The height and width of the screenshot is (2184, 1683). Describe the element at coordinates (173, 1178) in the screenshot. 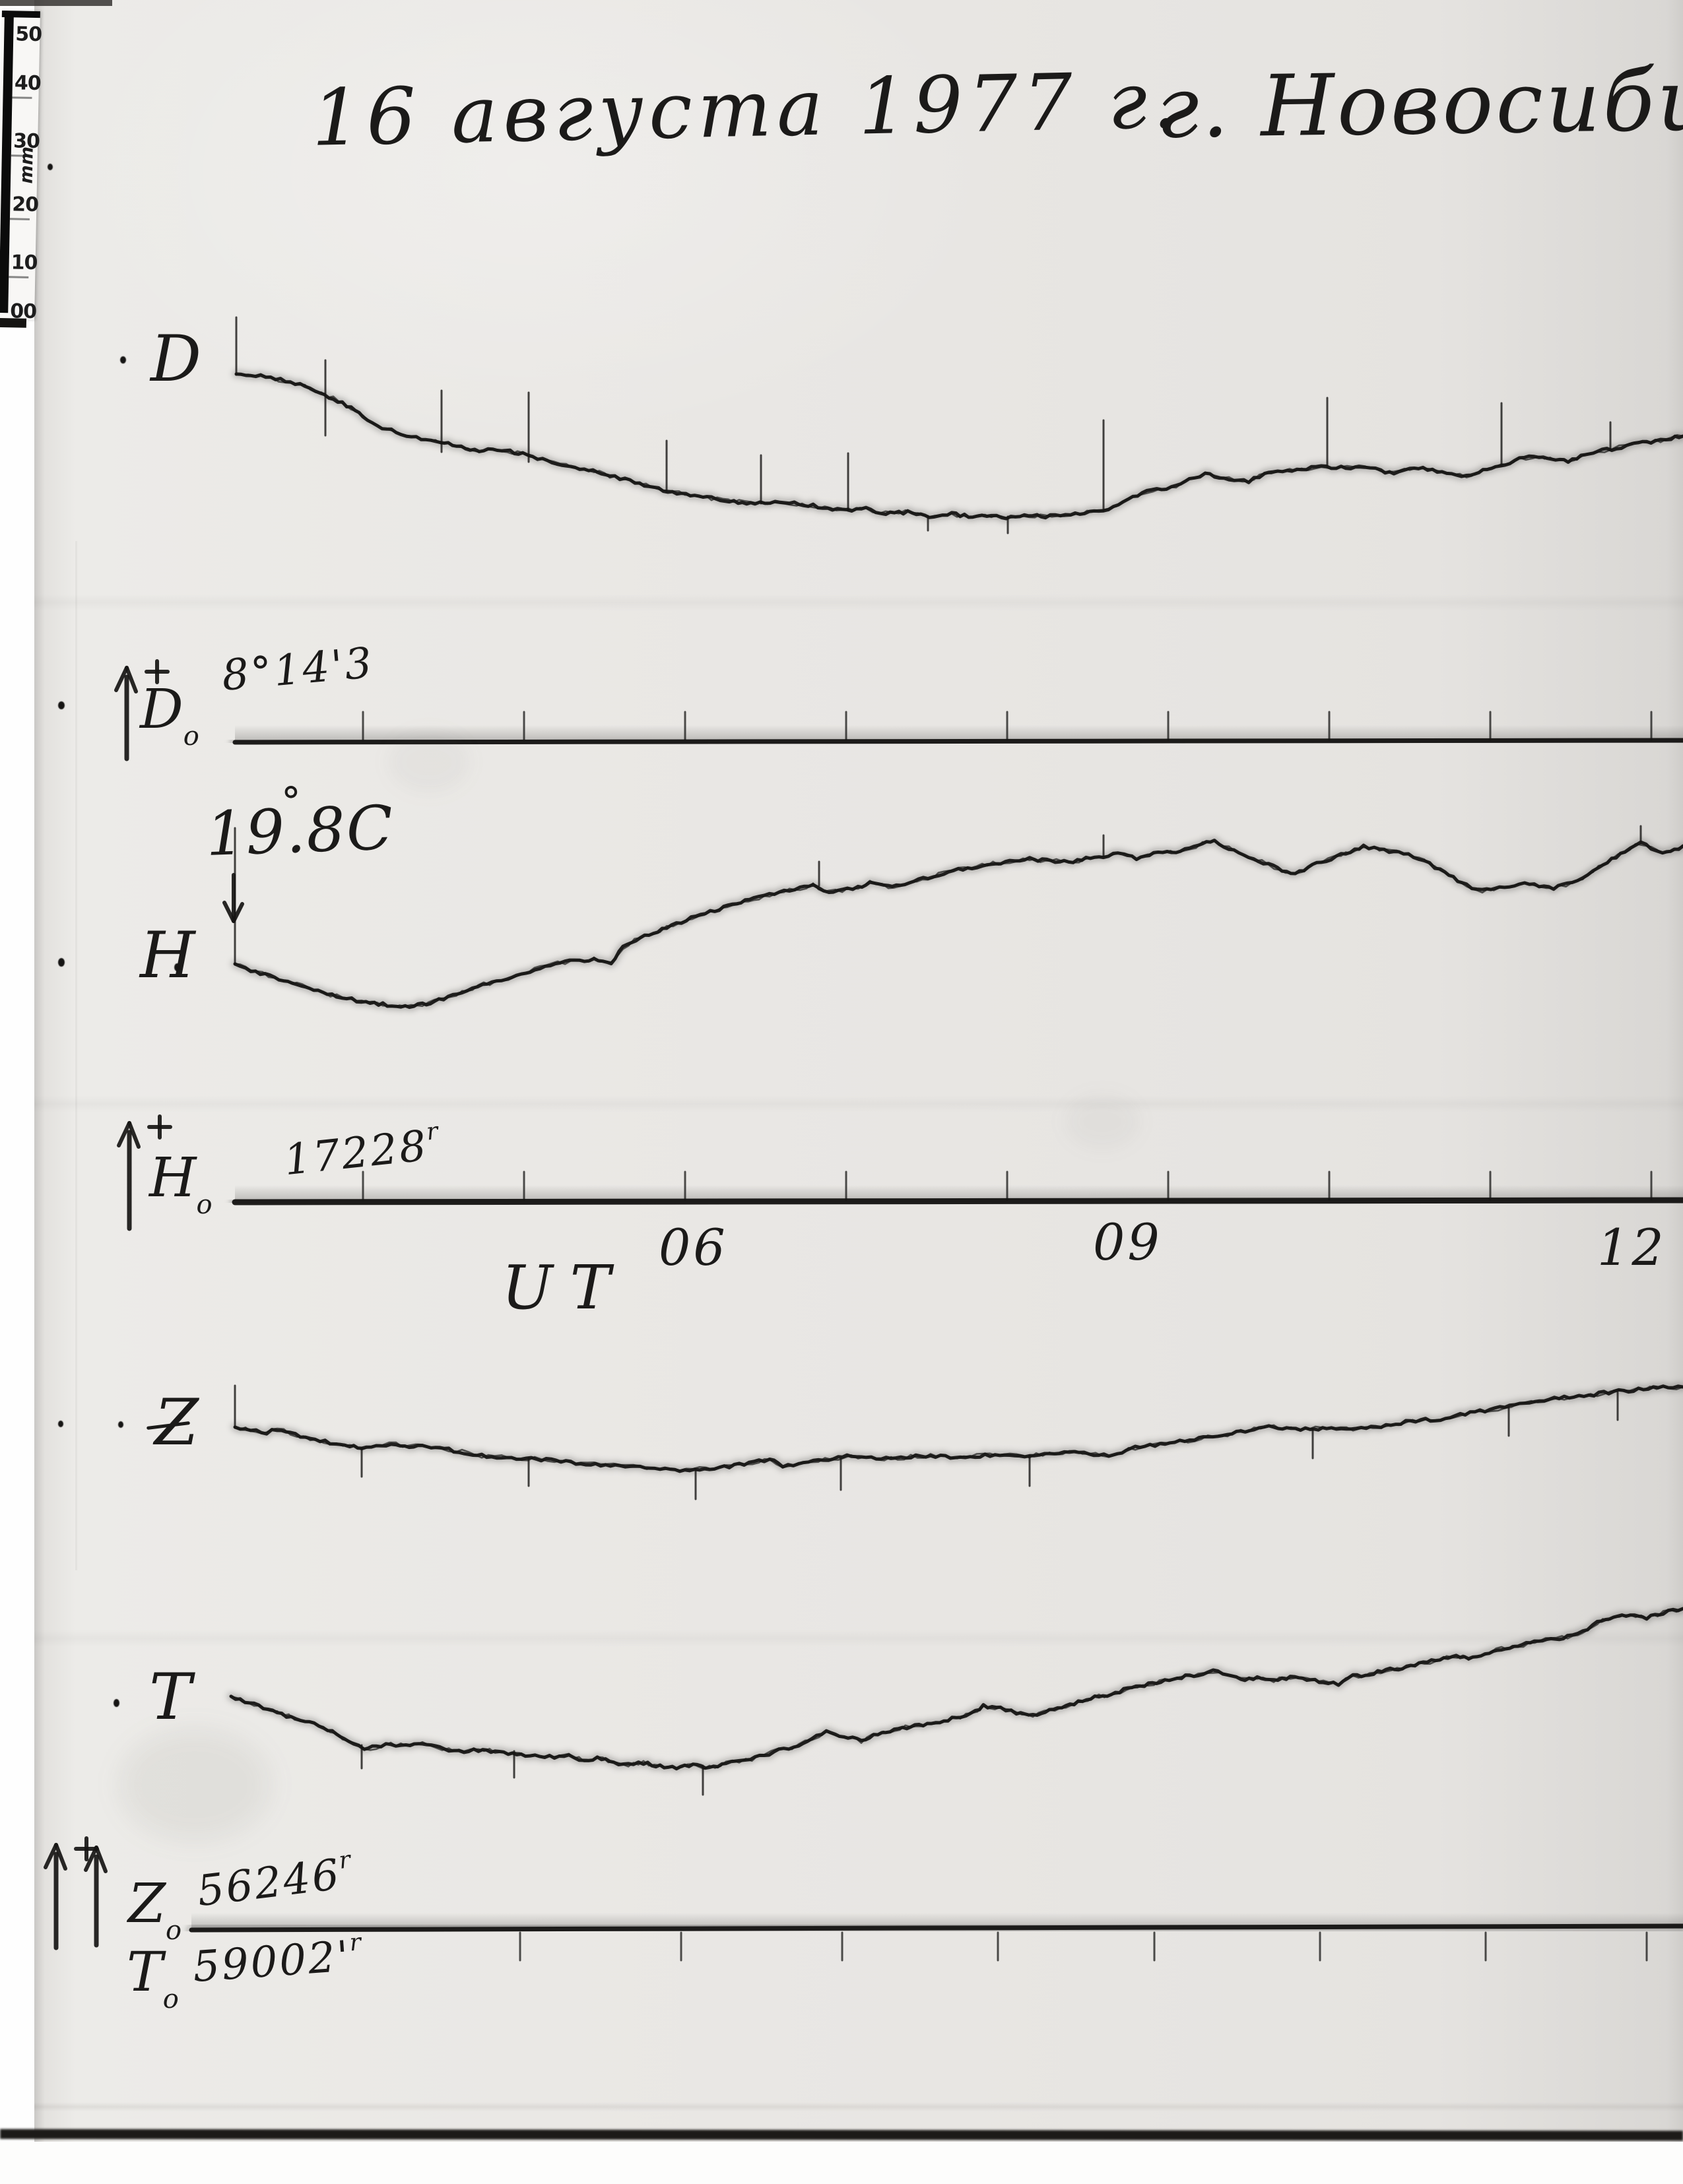

I see `baseline-letter: H` at that location.